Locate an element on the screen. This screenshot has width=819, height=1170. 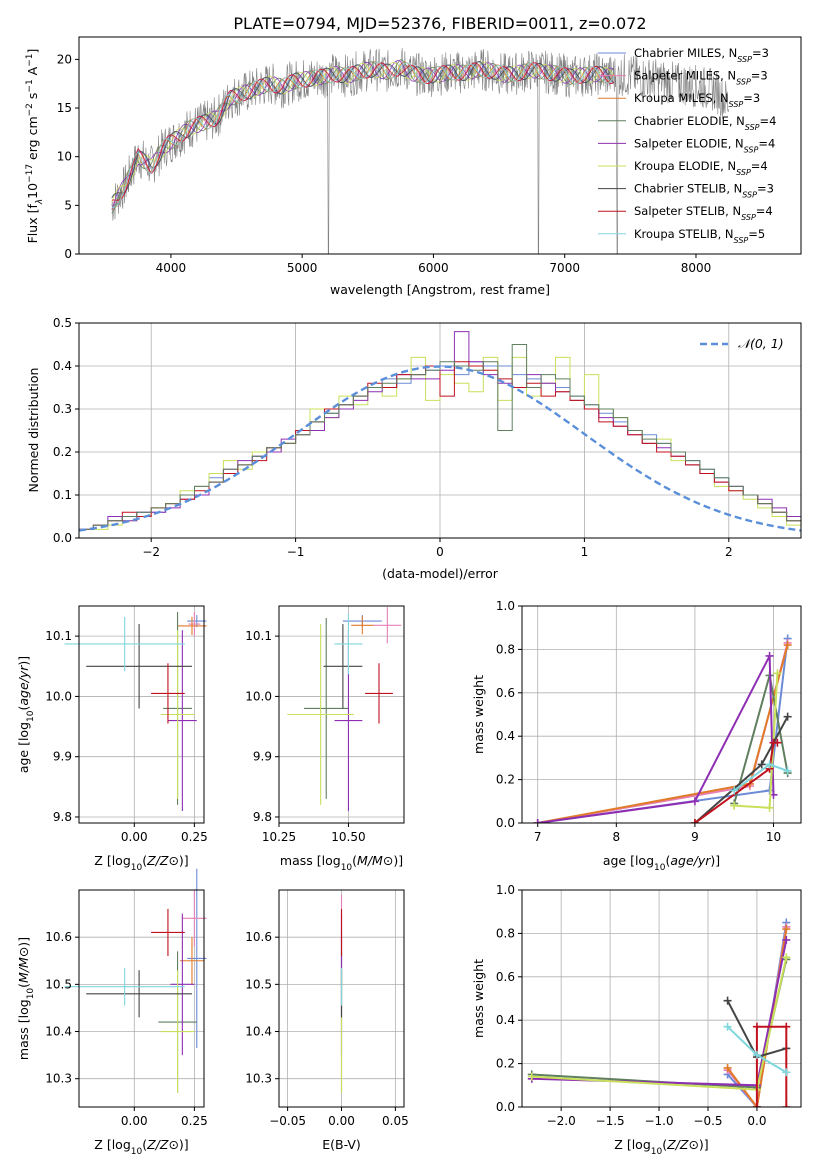
x-axis-label: age [log10(age/yr)] is located at coordinates (661, 863).